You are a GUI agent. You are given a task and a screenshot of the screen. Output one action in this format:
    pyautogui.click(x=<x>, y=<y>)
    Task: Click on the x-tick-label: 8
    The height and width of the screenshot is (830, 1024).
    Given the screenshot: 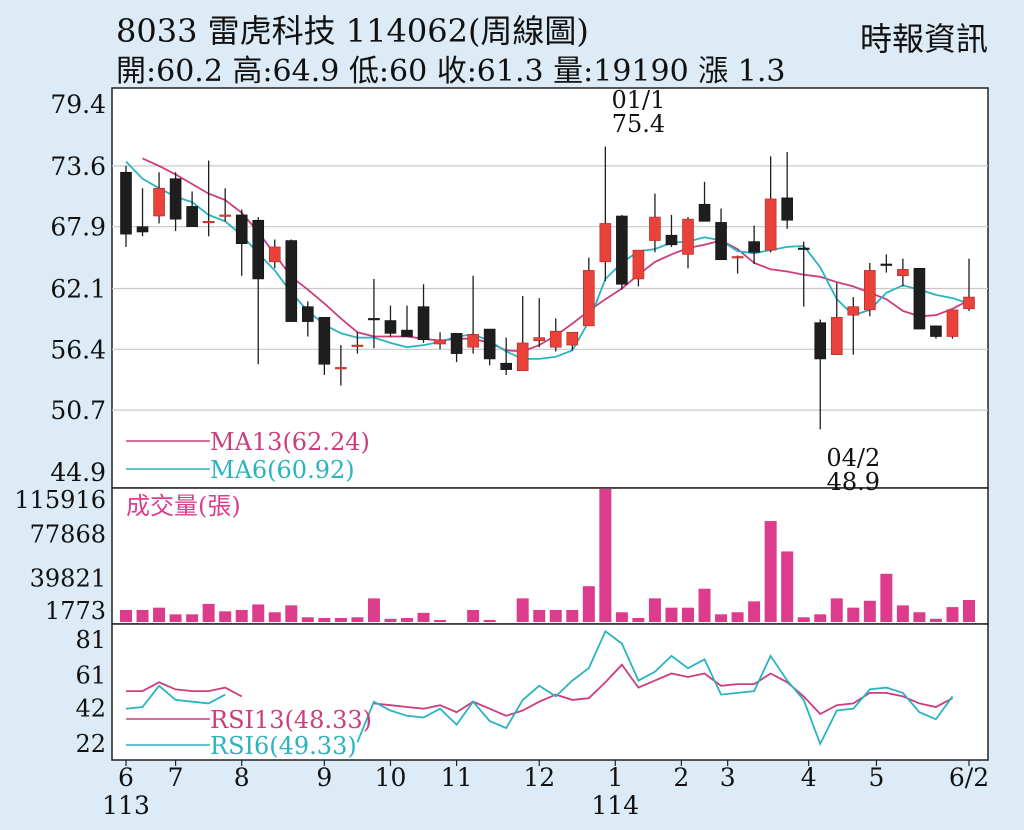 What is the action you would take?
    pyautogui.click(x=242, y=777)
    